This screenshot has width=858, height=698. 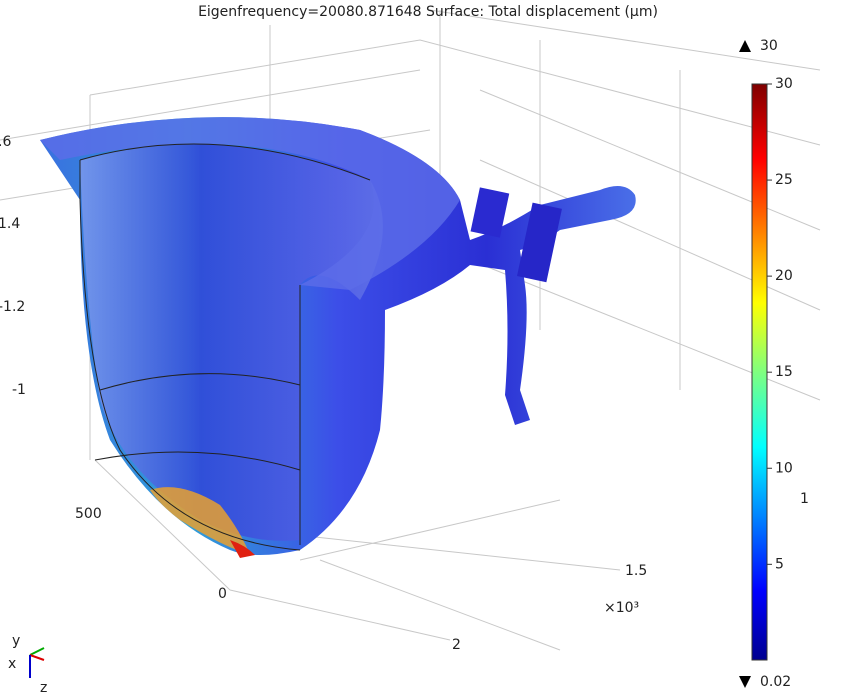 What do you see at coordinates (12, 307) in the screenshot?
I see `axis-label: -1.2` at bounding box center [12, 307].